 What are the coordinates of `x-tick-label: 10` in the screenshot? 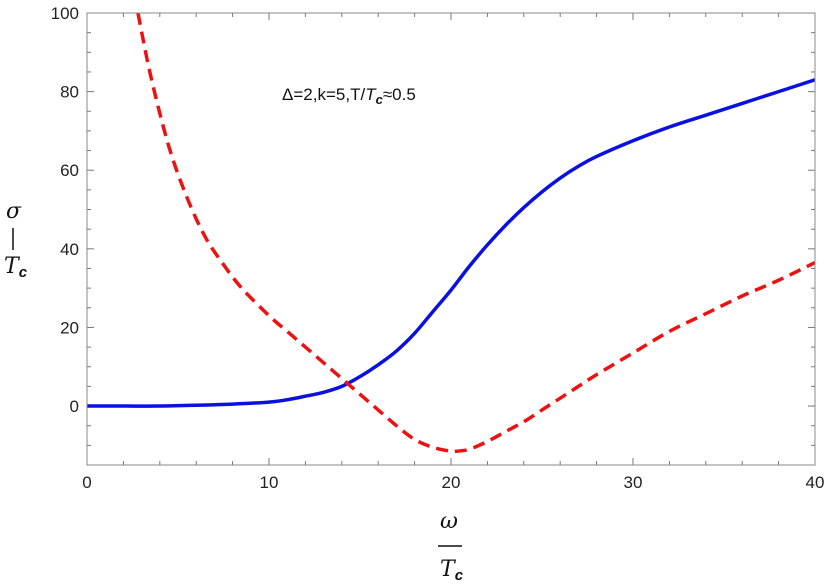 It's located at (269, 482).